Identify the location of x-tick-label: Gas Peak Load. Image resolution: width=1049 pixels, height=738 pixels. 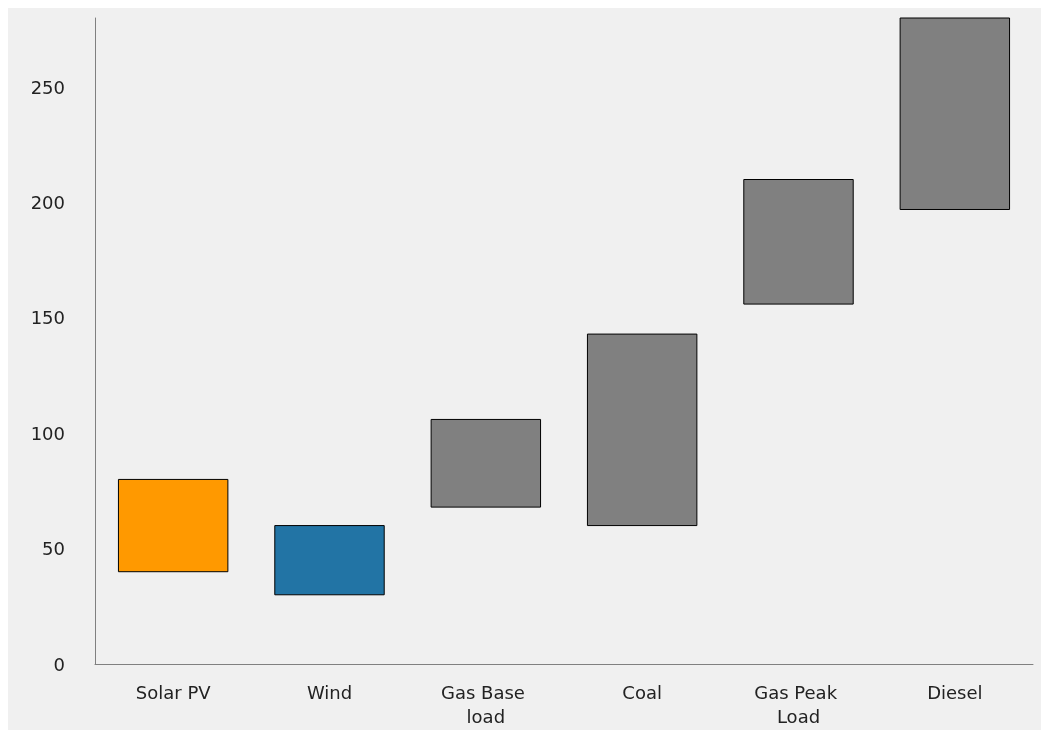
(798, 704).